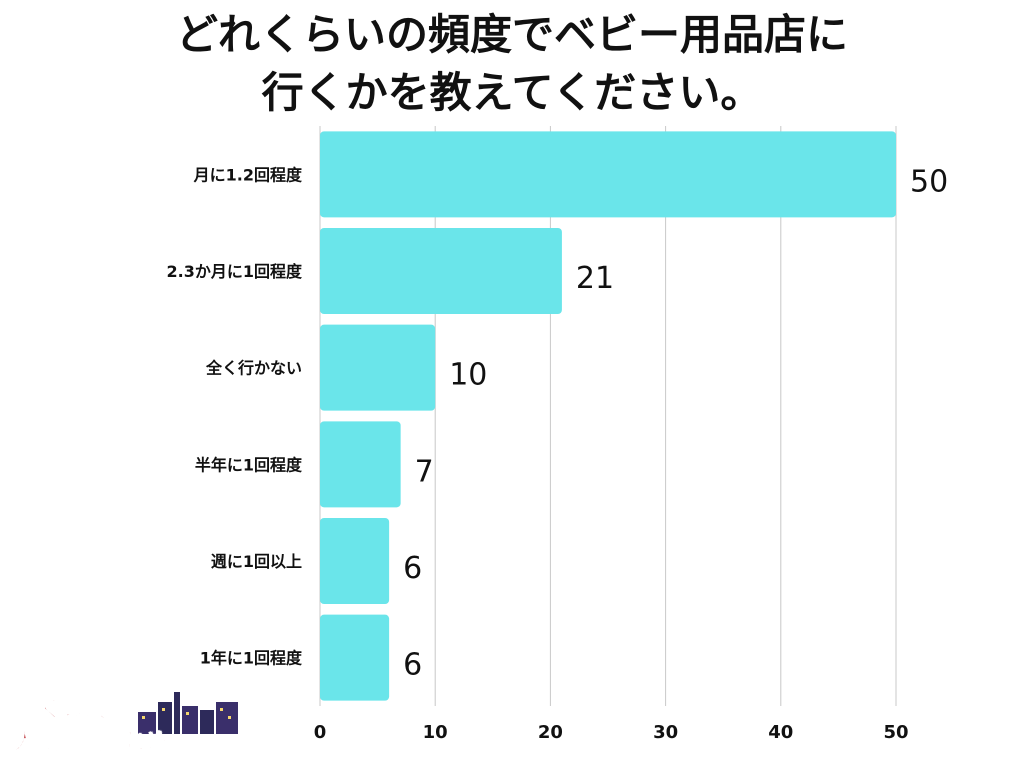  I want to click on value-label-3: 7, so click(424, 471).